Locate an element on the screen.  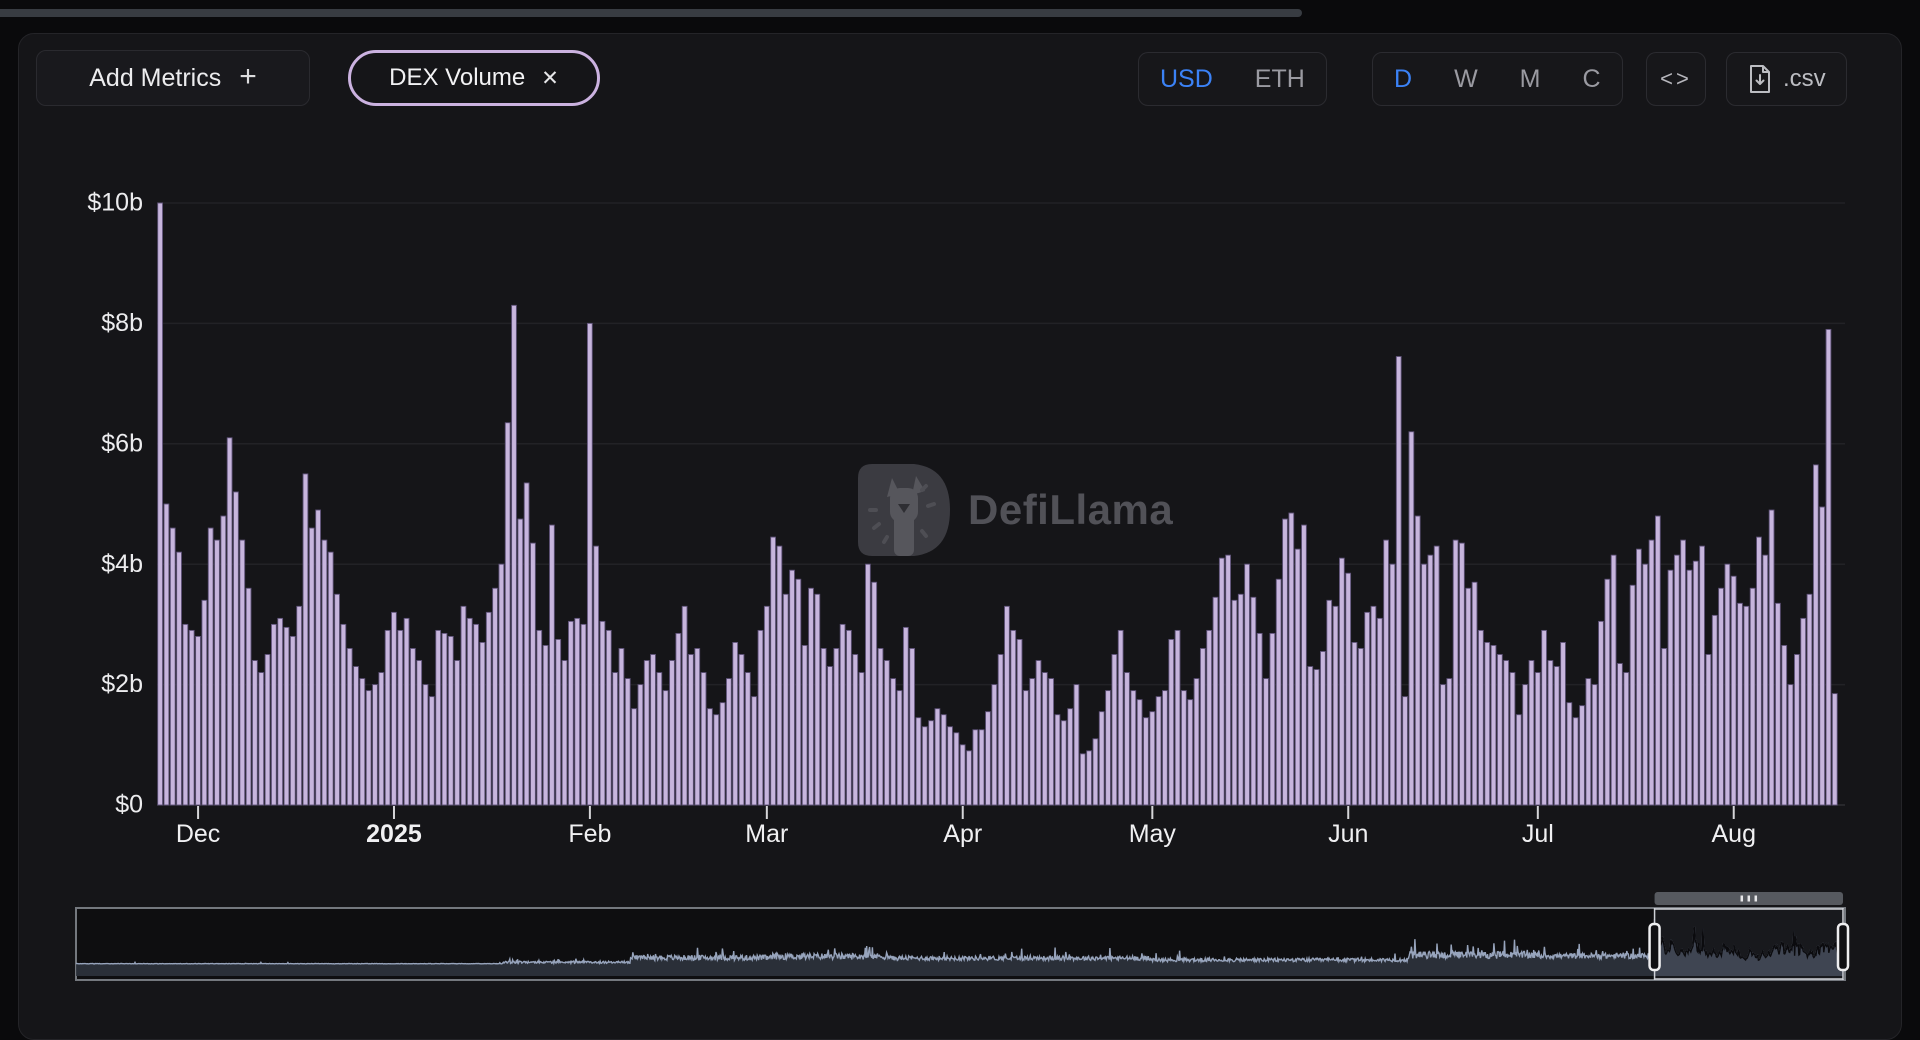
metric-pill-label: DEX Volume is located at coordinates (457, 77).